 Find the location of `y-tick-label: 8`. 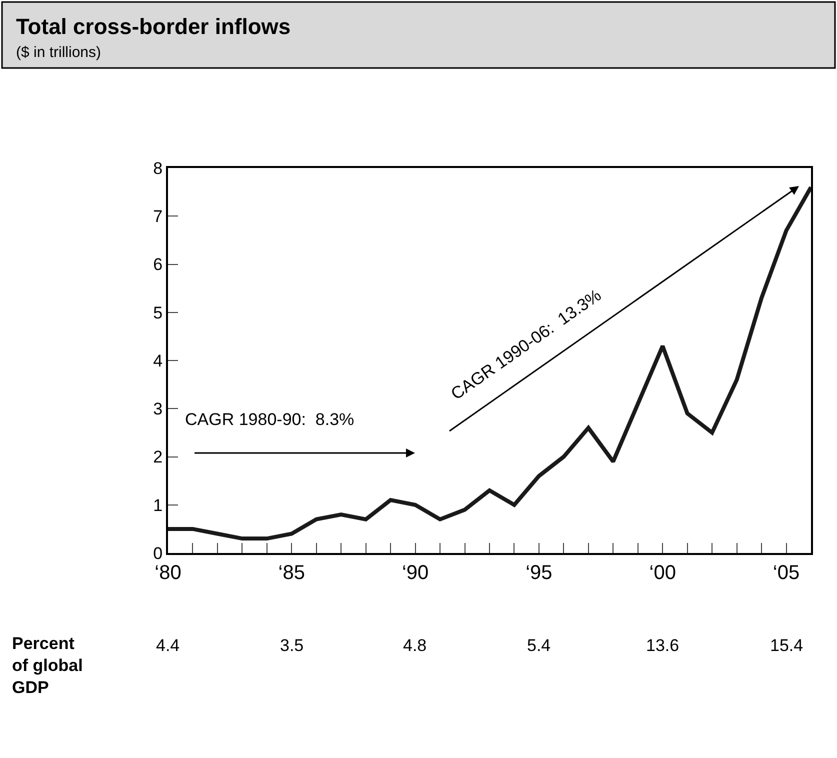

y-tick-label: 8 is located at coordinates (158, 168).